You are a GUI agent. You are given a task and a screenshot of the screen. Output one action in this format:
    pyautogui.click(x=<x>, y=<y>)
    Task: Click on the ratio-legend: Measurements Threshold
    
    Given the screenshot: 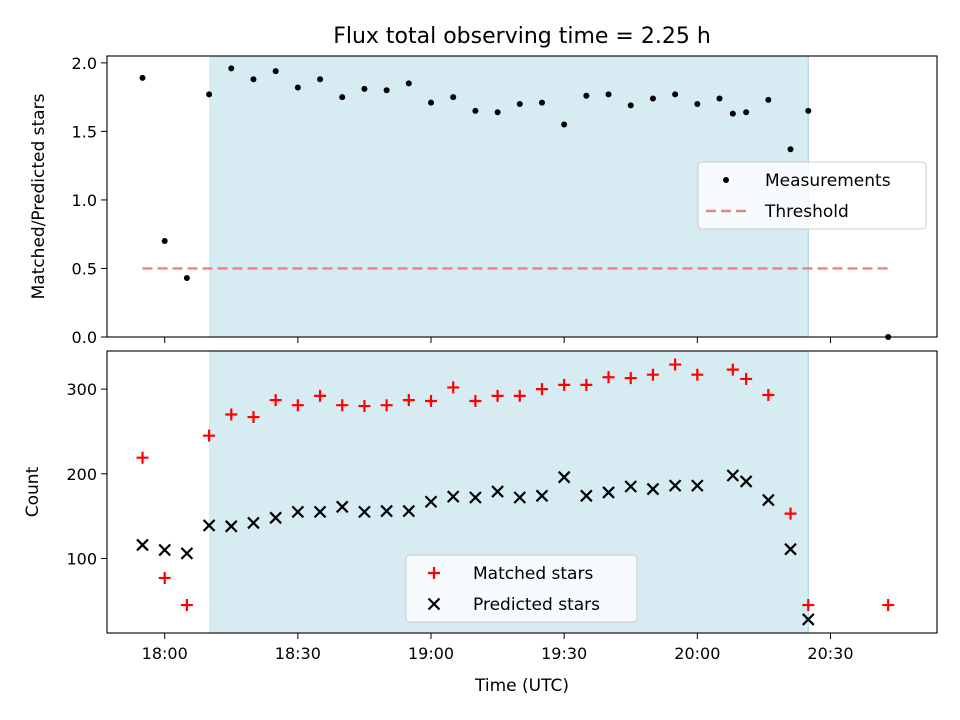 What is the action you would take?
    pyautogui.click(x=812, y=195)
    